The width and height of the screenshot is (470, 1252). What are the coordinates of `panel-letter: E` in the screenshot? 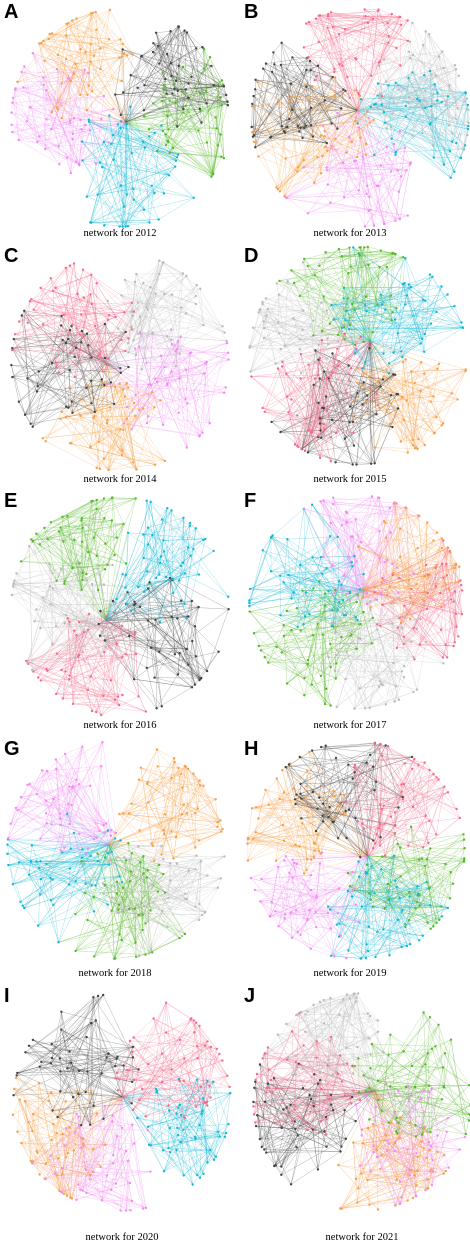 It's located at (10, 501).